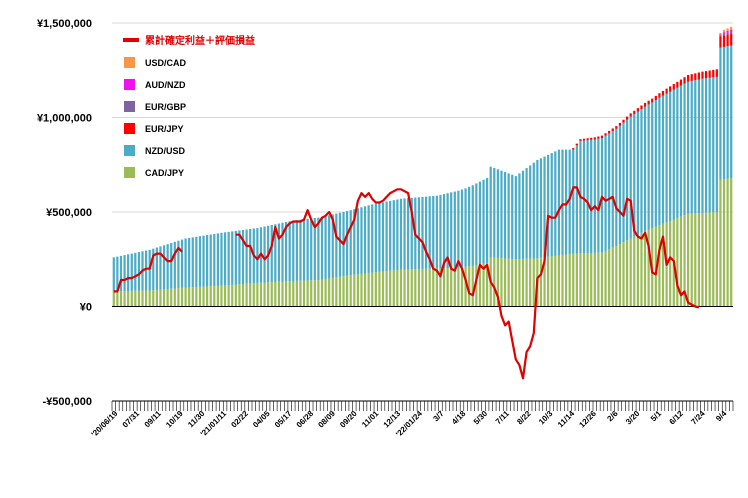 This screenshot has width=748, height=498. I want to click on x-tick-label: 08/09, so click(326, 419).